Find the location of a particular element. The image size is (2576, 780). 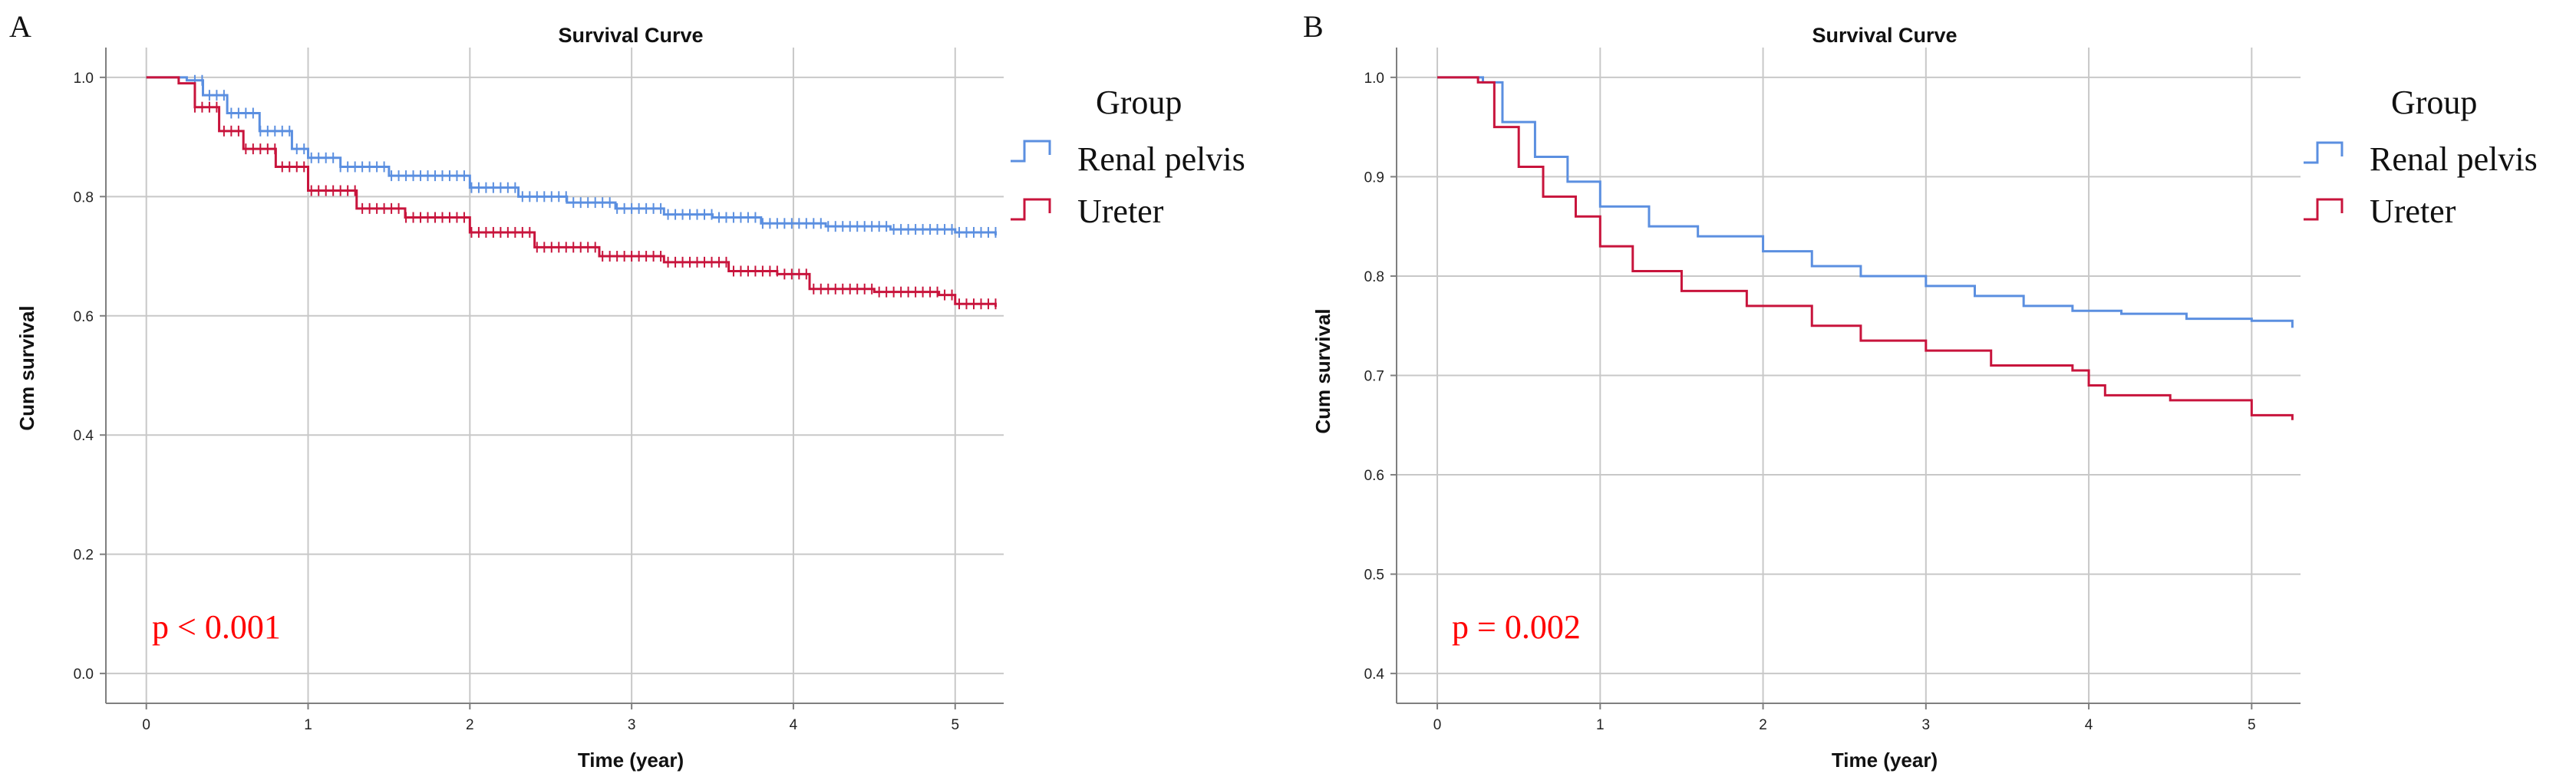

p-value-b: p = 0.002 is located at coordinates (1516, 627).